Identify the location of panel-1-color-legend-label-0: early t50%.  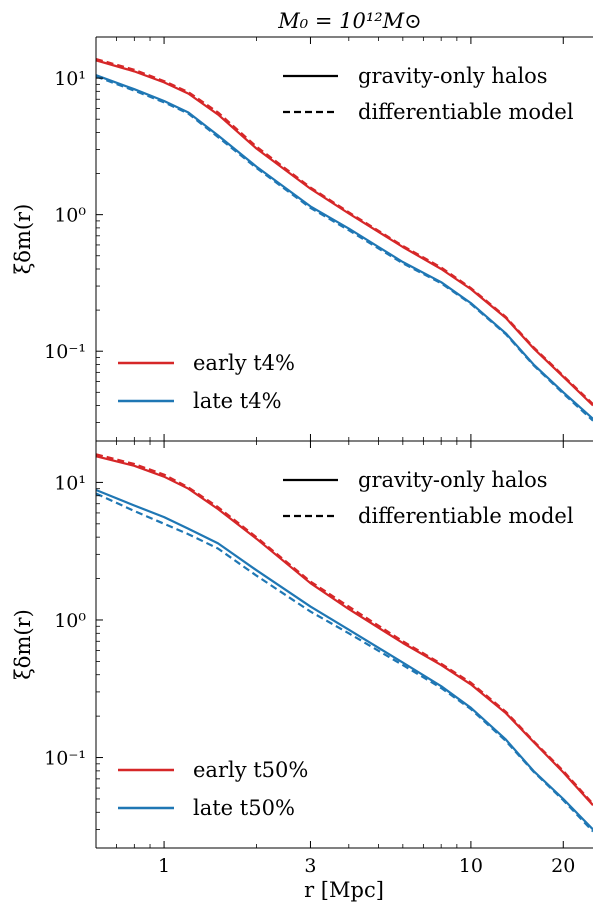
(250, 770).